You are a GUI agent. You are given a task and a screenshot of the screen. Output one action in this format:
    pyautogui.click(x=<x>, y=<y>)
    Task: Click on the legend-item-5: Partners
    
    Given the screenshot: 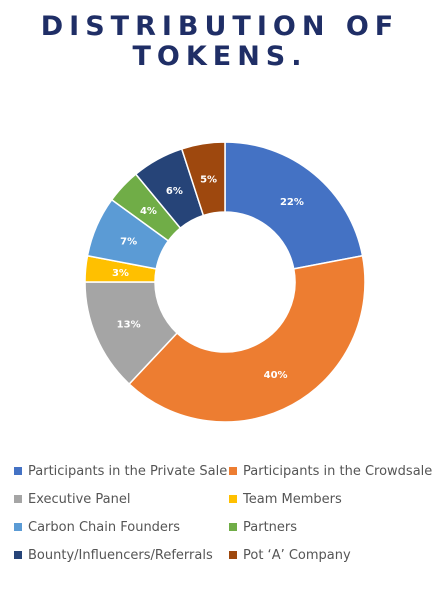 What is the action you would take?
    pyautogui.click(x=331, y=527)
    